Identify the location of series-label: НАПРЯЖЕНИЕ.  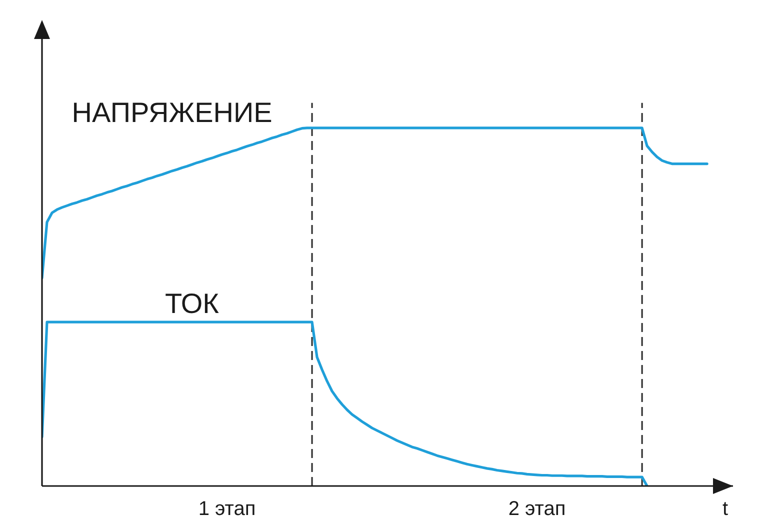
(172, 112).